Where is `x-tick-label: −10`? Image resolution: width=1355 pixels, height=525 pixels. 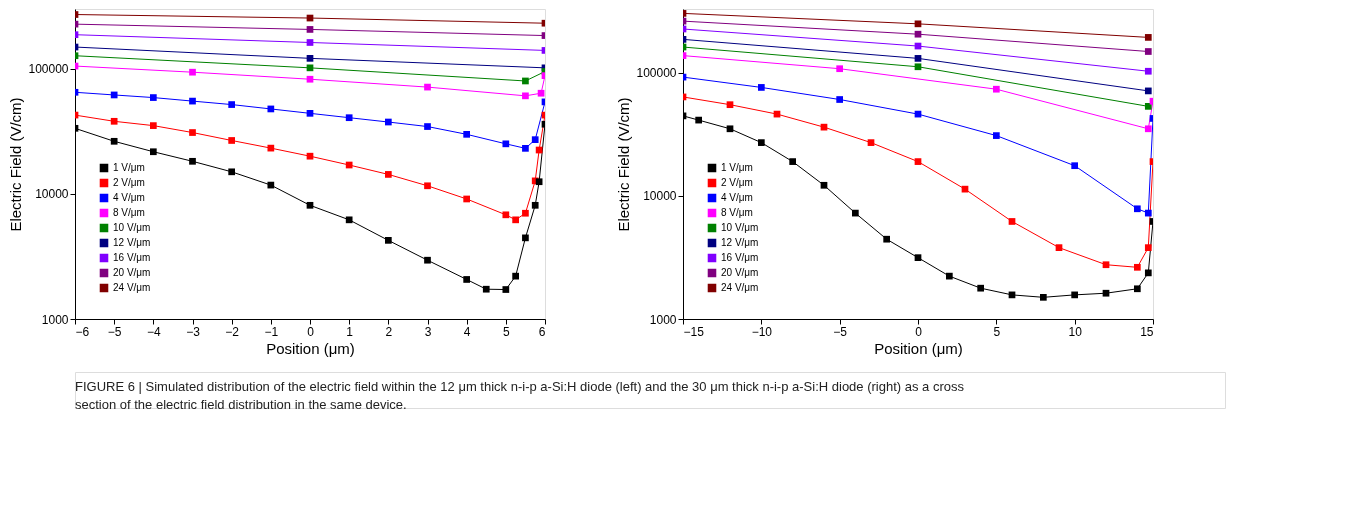 x-tick-label: −10 is located at coordinates (762, 331).